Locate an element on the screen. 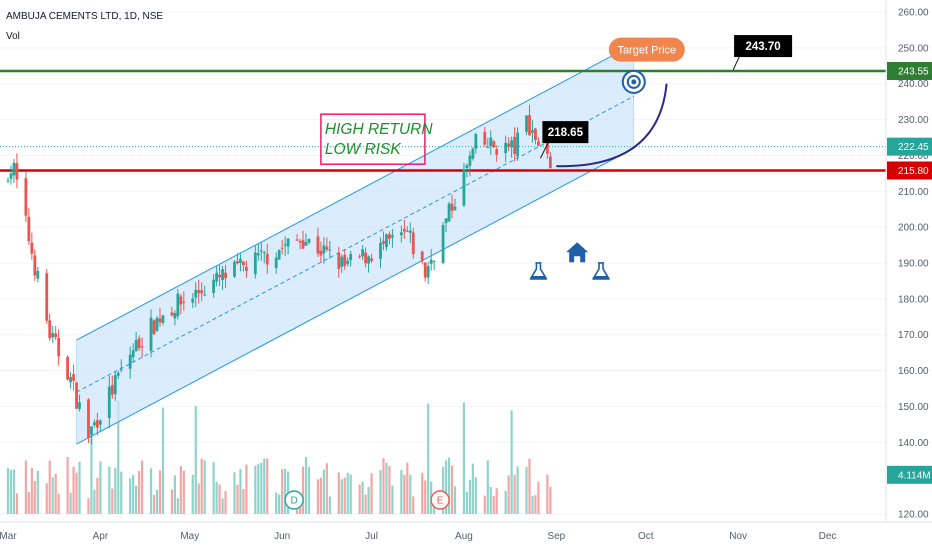 Image resolution: width=932 pixels, height=550 pixels. high-return-line: HIGH RETURN is located at coordinates (379, 129).